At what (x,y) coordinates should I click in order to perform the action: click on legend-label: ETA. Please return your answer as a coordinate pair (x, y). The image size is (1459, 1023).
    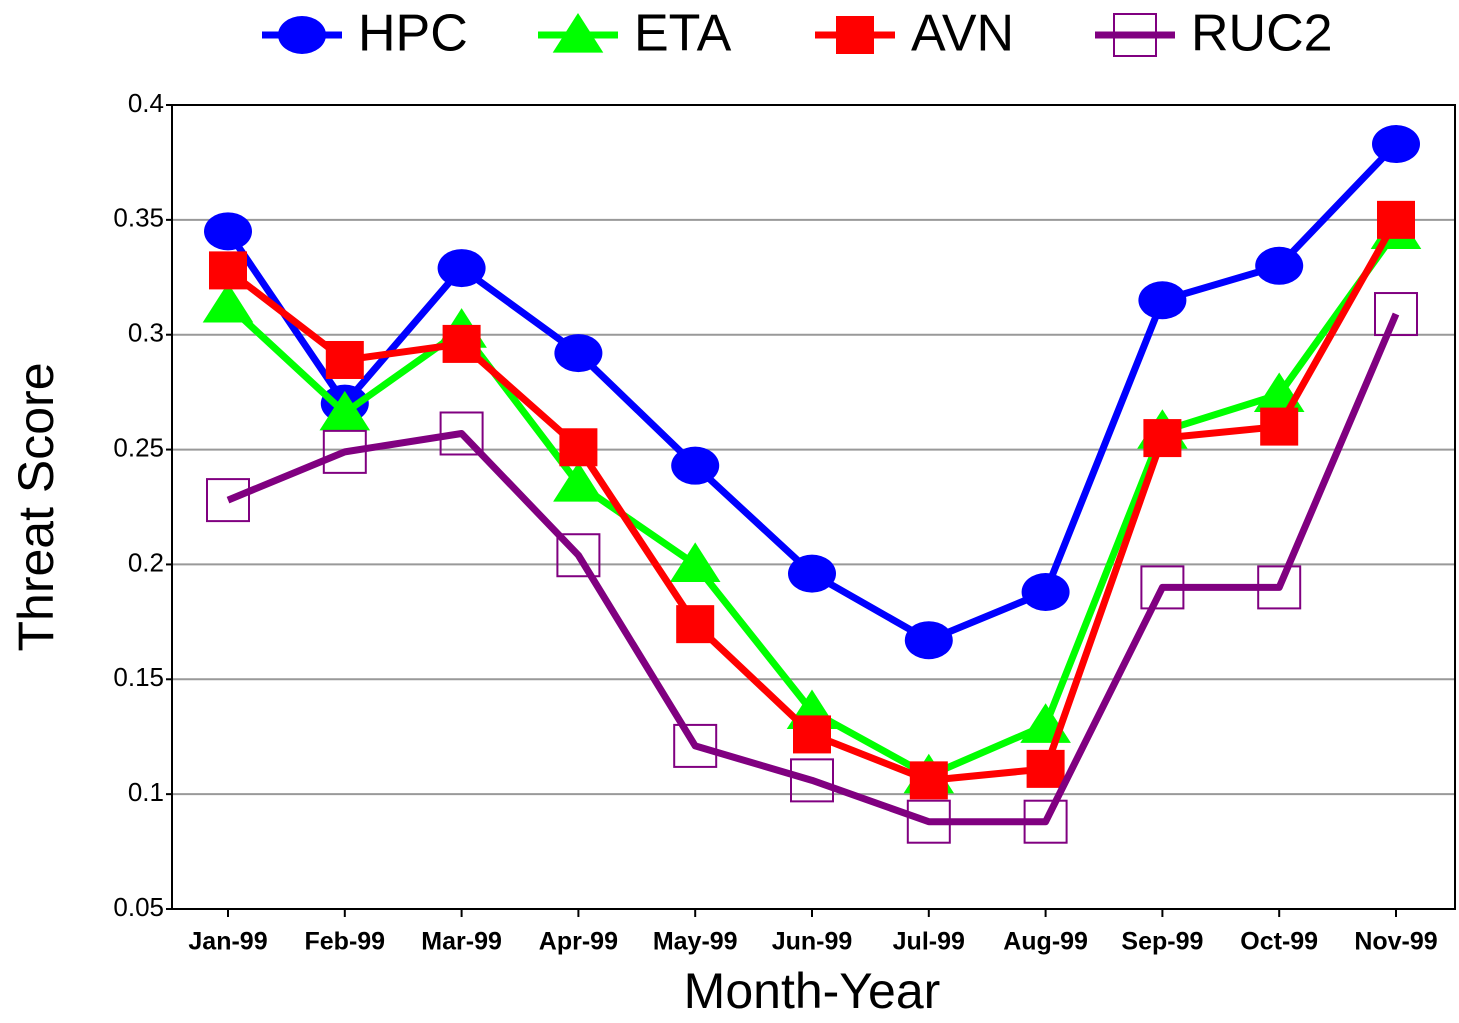
    Looking at the image, I should click on (683, 34).